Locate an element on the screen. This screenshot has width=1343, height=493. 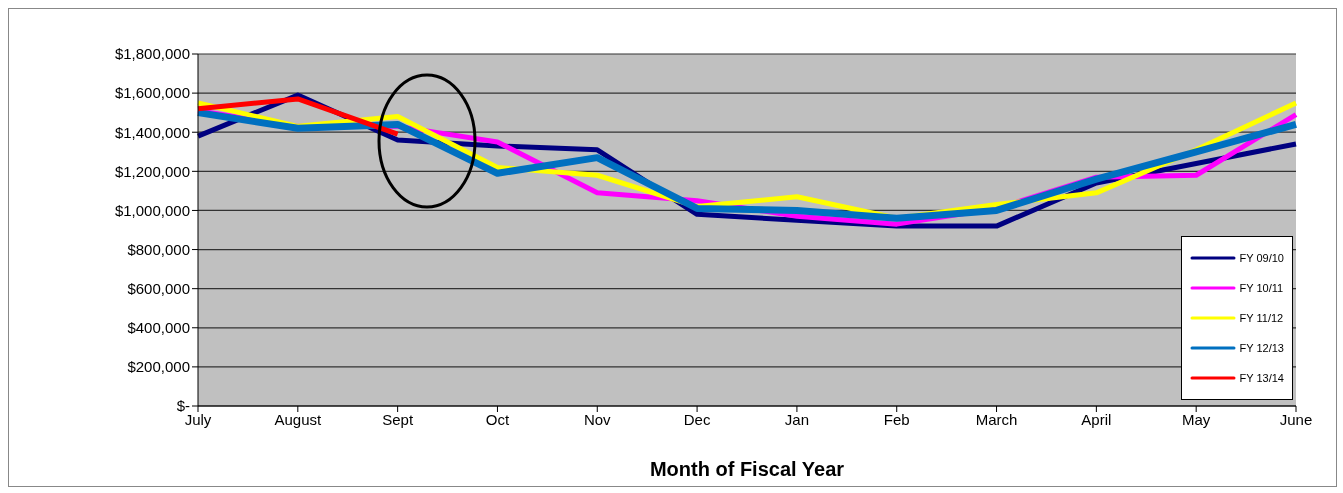
x-tick-label: August is located at coordinates (298, 419).